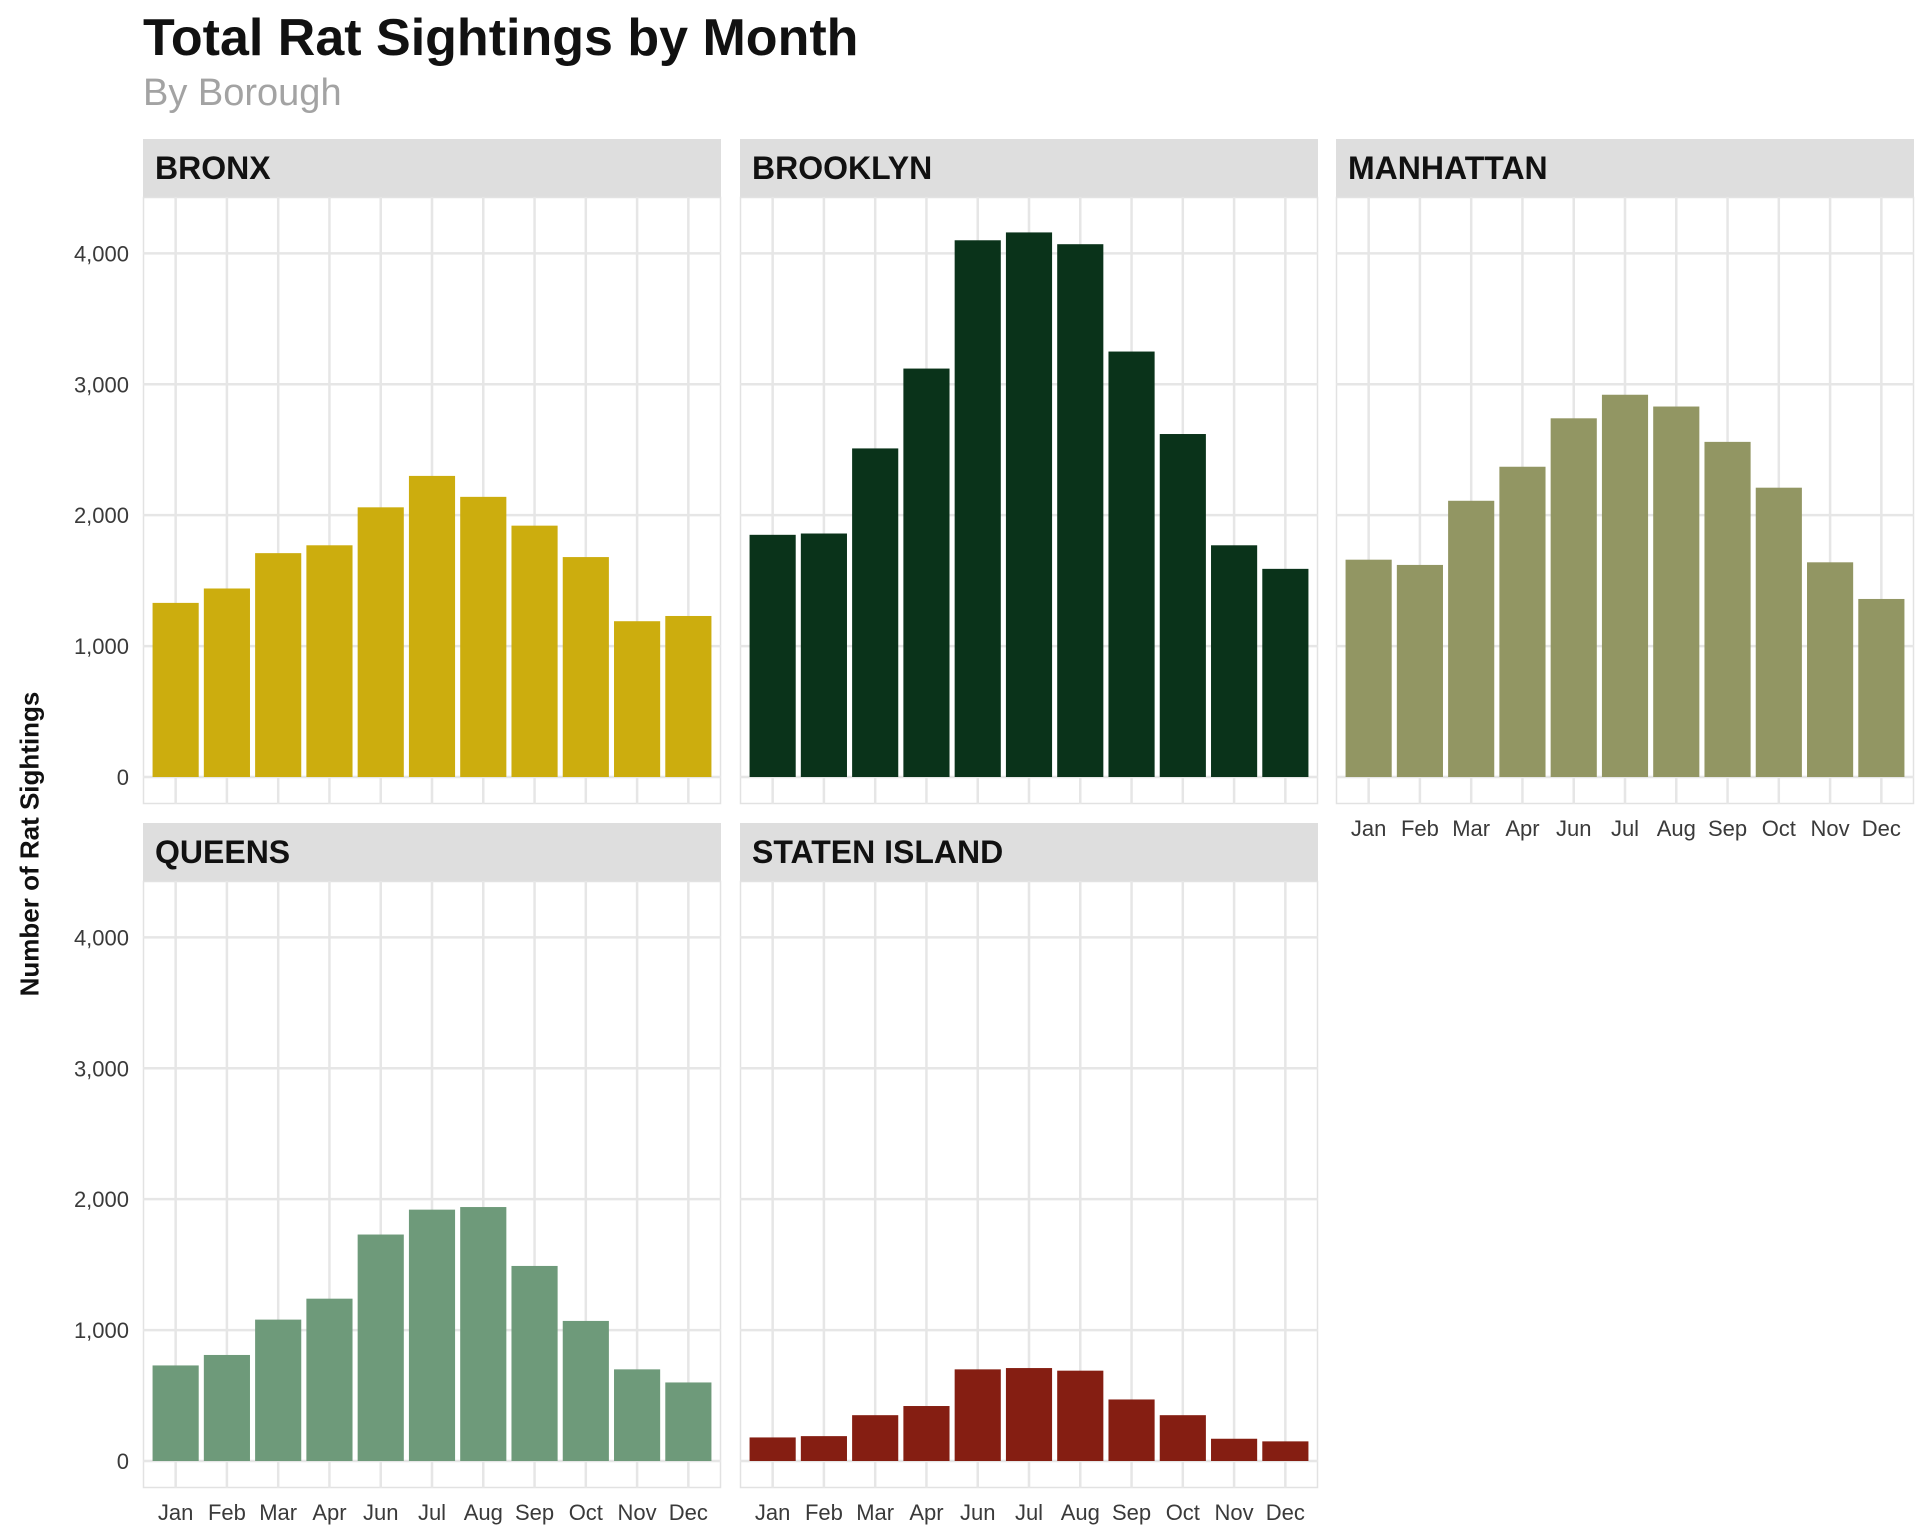 This screenshot has width=1920, height=1536. I want to click on facet-brooklyn: BROOKLYN, so click(1029, 472).